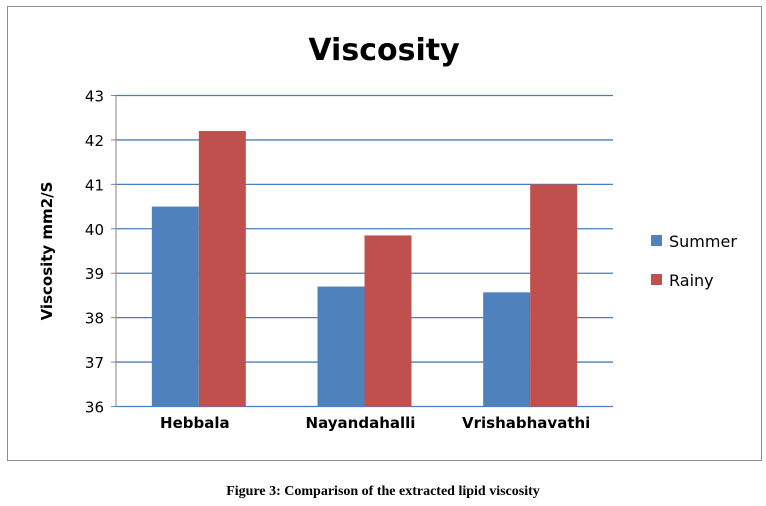 This screenshot has height=506, width=766. What do you see at coordinates (94, 185) in the screenshot?
I see `y-tick-label: 41` at bounding box center [94, 185].